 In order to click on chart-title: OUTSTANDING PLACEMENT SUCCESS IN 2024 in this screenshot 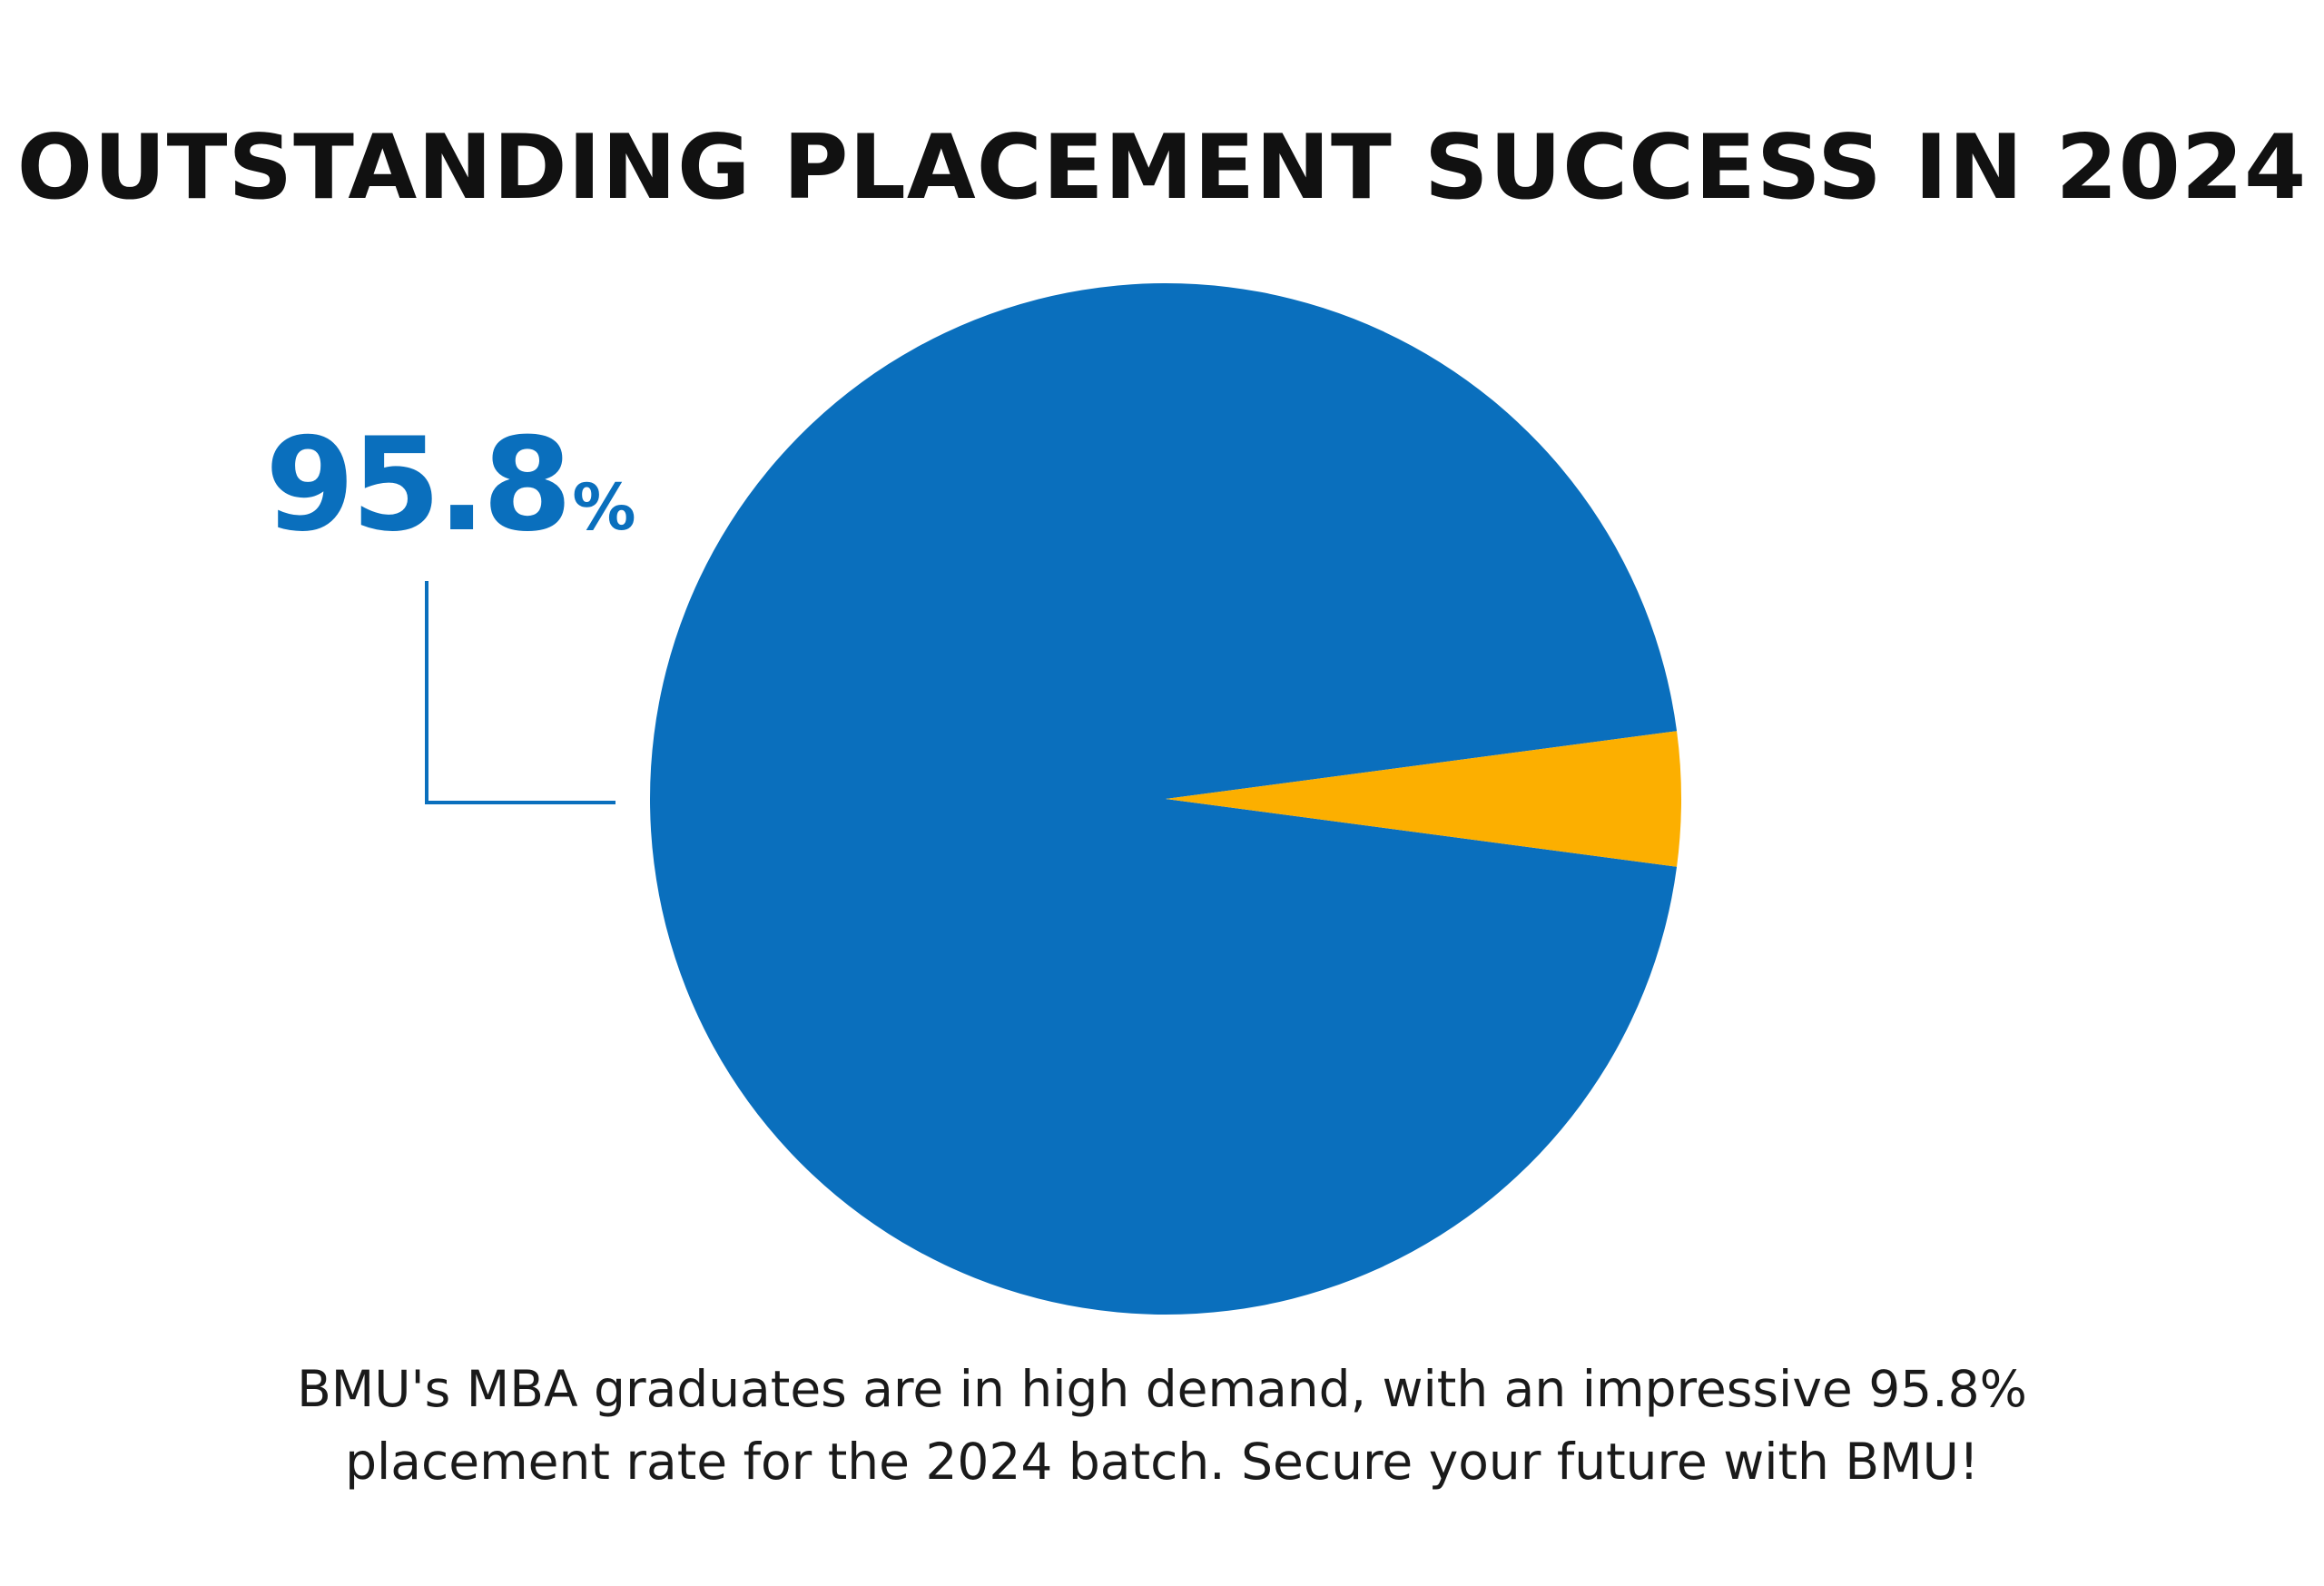, I will do `click(1162, 168)`.